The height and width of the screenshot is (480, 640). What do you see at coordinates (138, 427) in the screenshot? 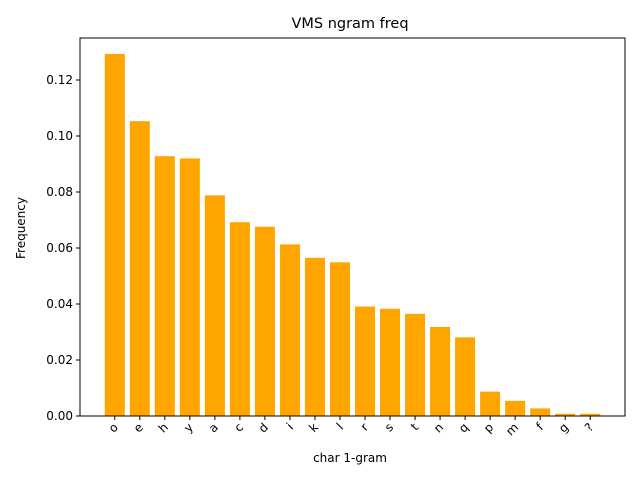
I see `x-tick-label: e` at bounding box center [138, 427].